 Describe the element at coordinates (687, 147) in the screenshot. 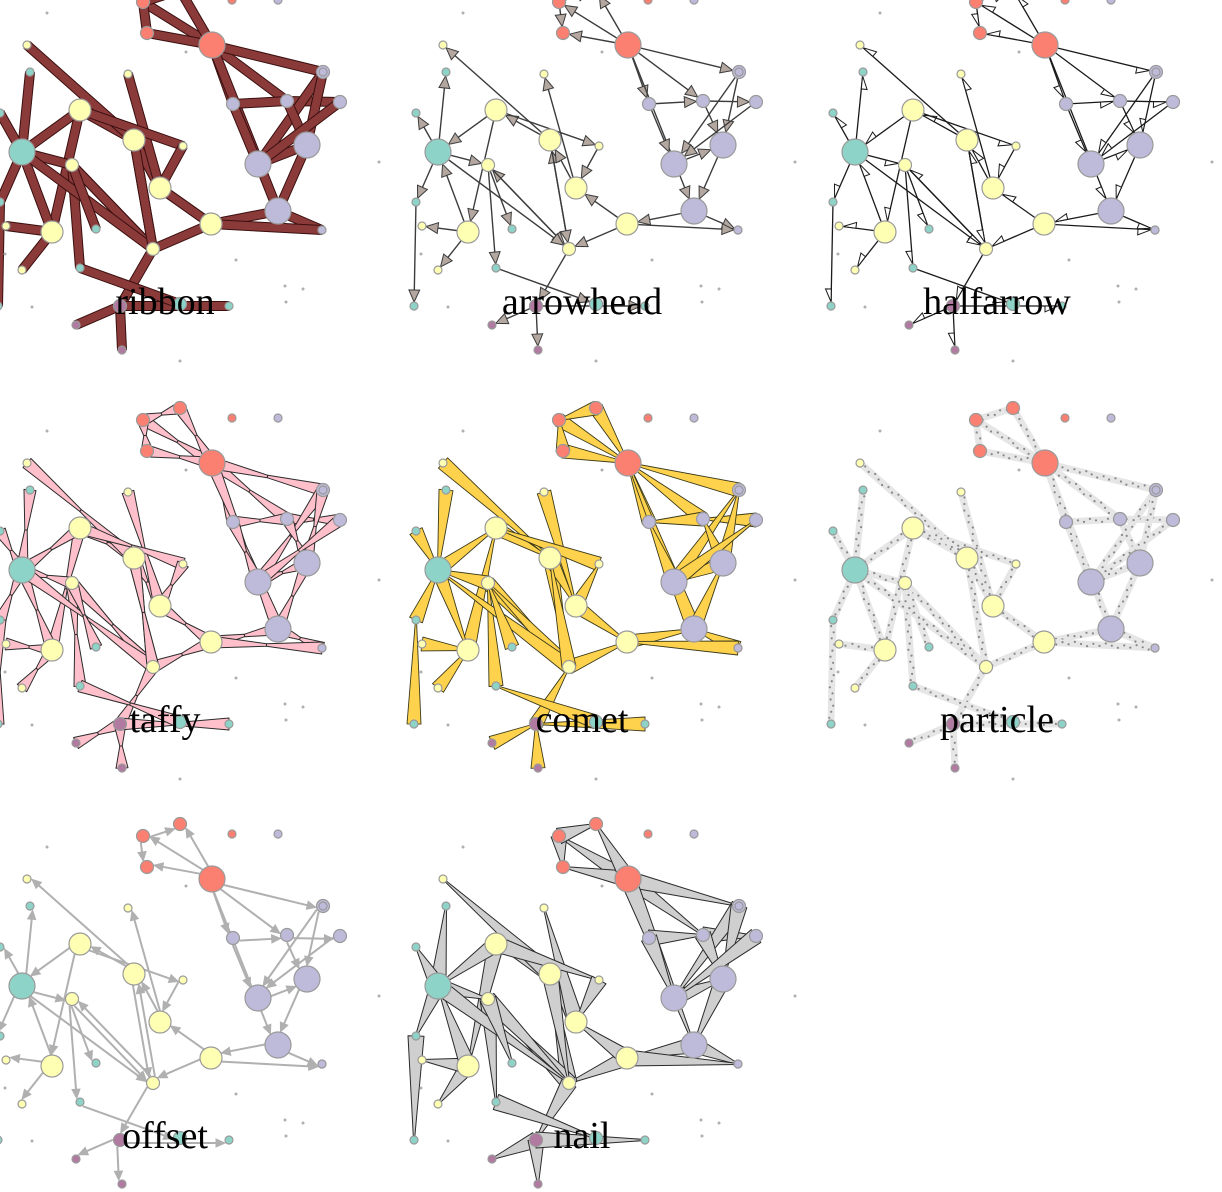

I see `edge-l6-l2-head` at that location.